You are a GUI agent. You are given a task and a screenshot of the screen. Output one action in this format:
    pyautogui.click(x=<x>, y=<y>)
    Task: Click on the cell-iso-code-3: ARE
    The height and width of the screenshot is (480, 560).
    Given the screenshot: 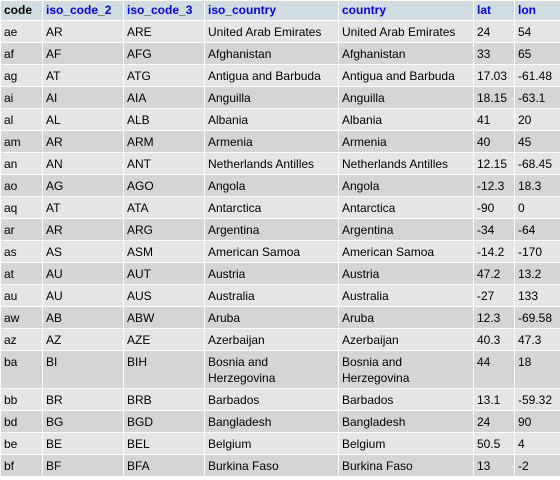 What is the action you would take?
    pyautogui.click(x=139, y=32)
    